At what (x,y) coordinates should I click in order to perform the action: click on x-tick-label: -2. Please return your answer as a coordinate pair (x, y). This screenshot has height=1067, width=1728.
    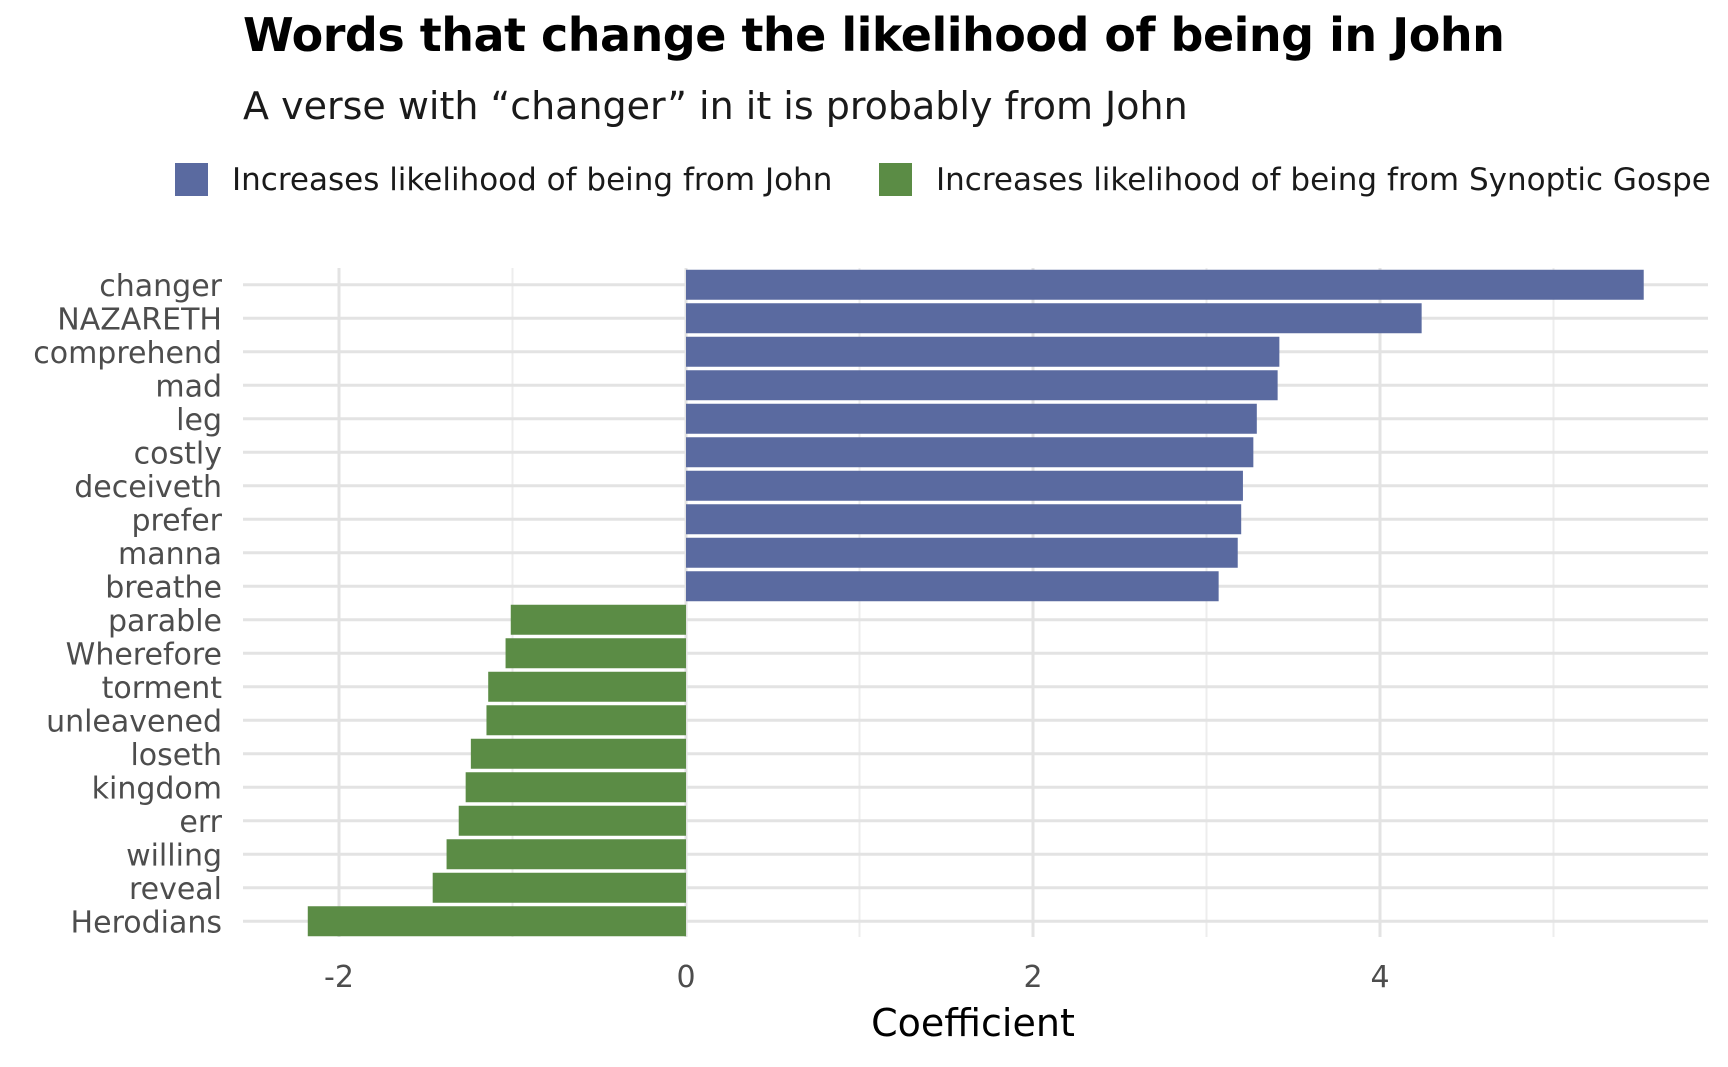
    Looking at the image, I should click on (339, 977).